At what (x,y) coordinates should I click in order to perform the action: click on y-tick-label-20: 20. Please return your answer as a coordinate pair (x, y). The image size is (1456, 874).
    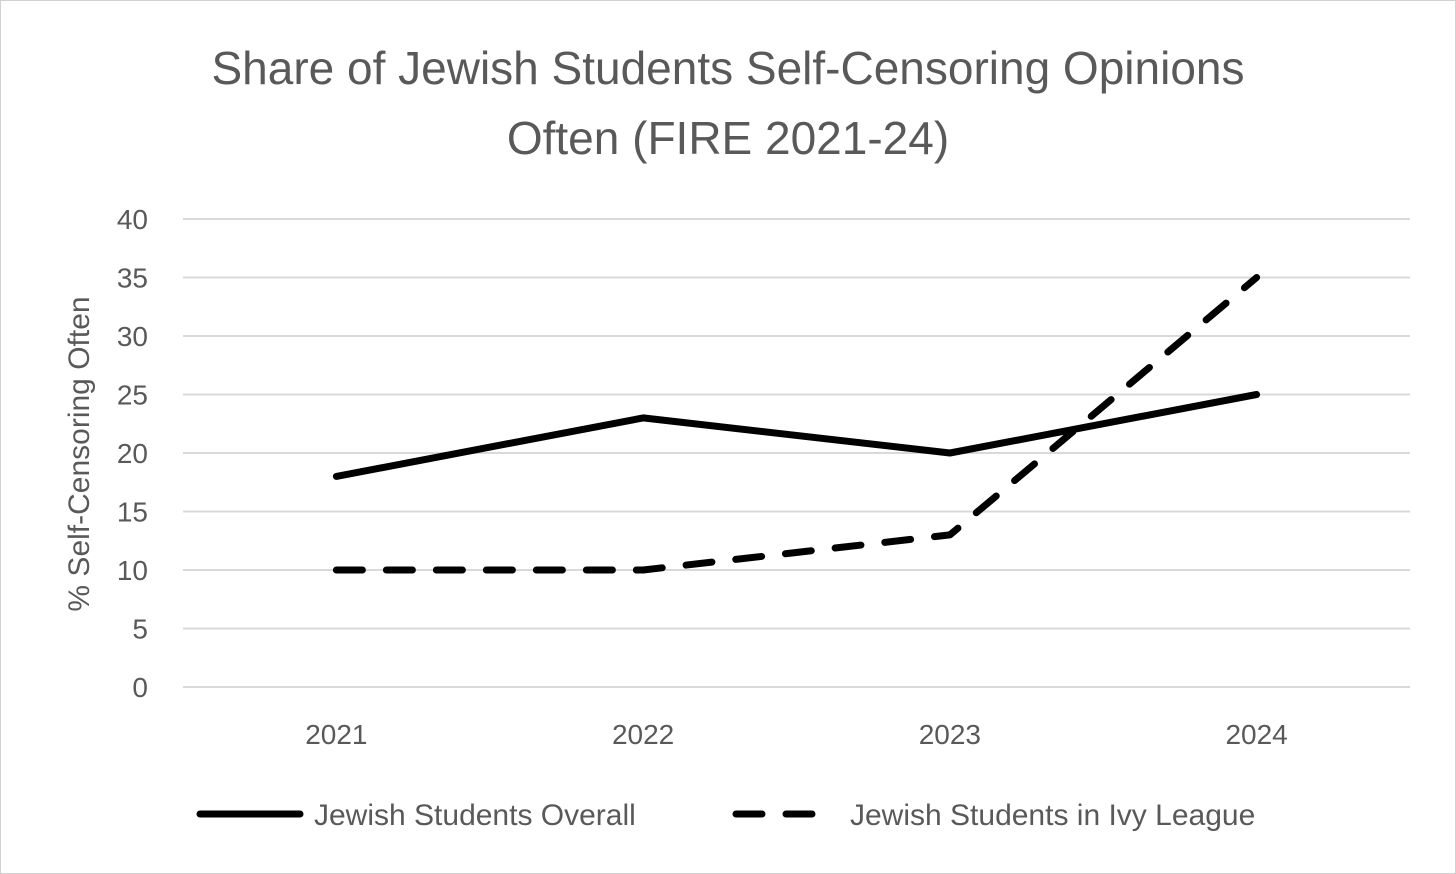
    Looking at the image, I should click on (132, 453).